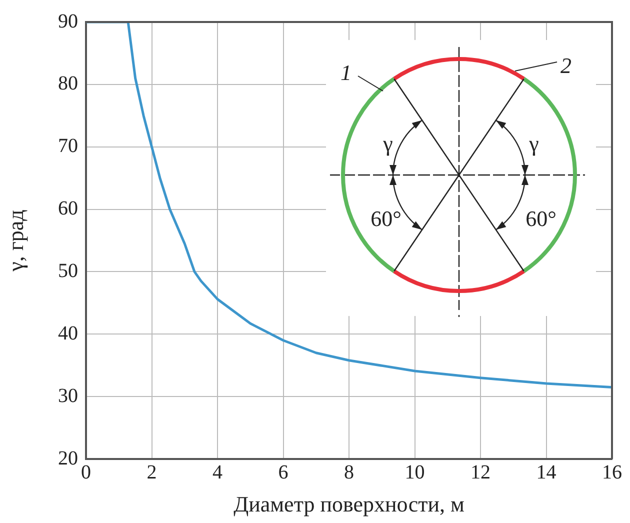 The height and width of the screenshot is (523, 630). Describe the element at coordinates (349, 504) in the screenshot. I see `x-axis-title: Диаметр поверхности, м` at that location.